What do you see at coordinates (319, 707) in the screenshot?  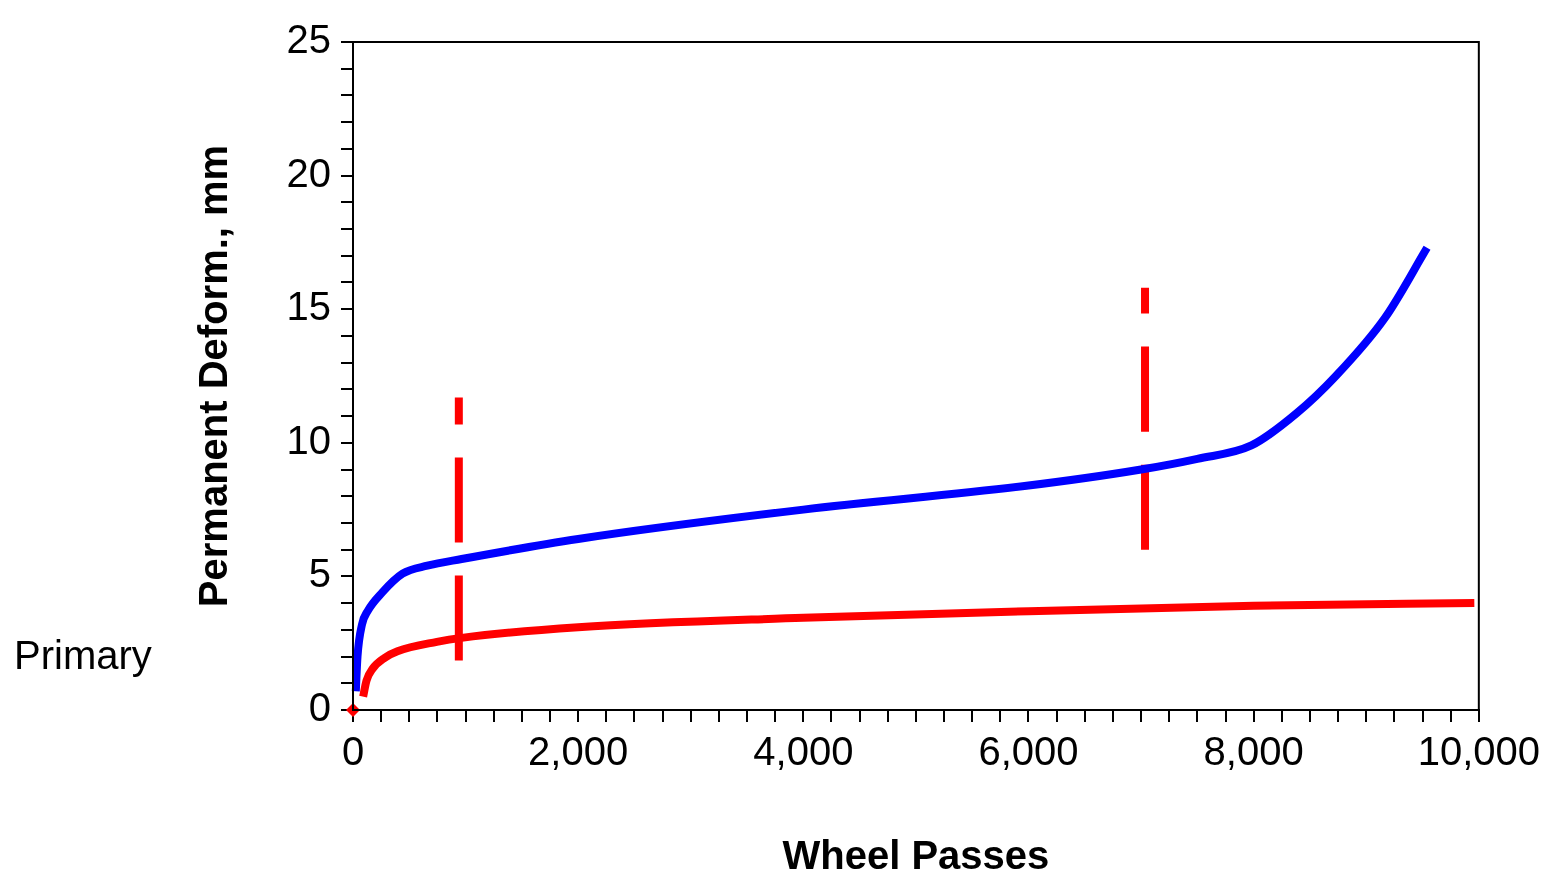 I see `y-tick-label: 0` at bounding box center [319, 707].